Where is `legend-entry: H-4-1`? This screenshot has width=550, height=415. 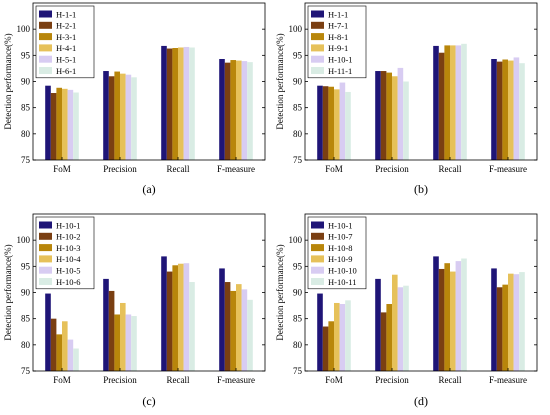
legend-entry: H-4-1 is located at coordinates (66, 48).